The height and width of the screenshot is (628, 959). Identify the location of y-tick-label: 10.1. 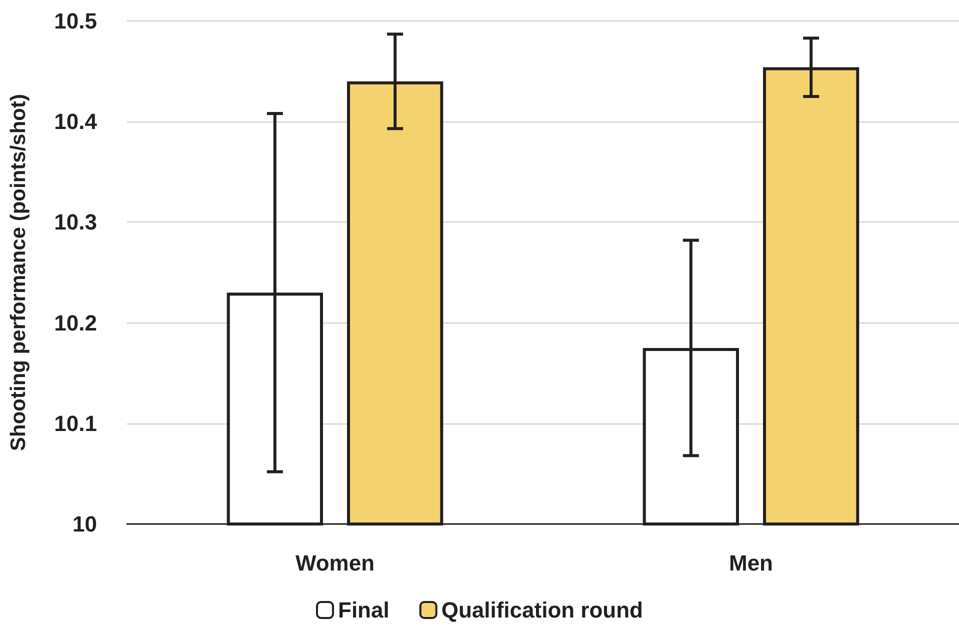
(75, 423).